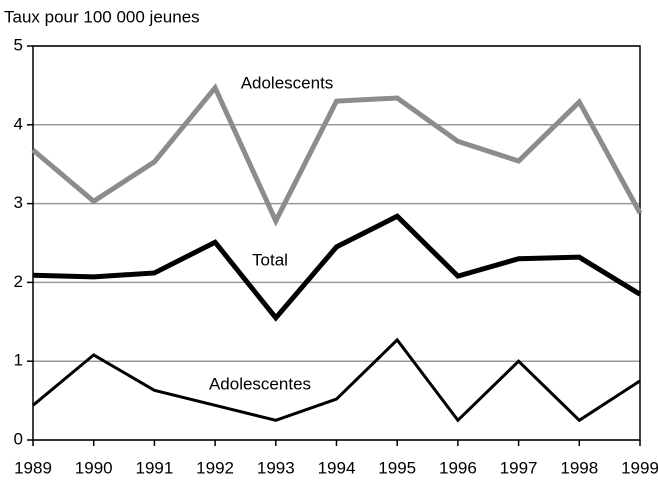 This screenshot has height=487, width=658. Describe the element at coordinates (215, 467) in the screenshot. I see `x-tick-label: 1992` at that location.